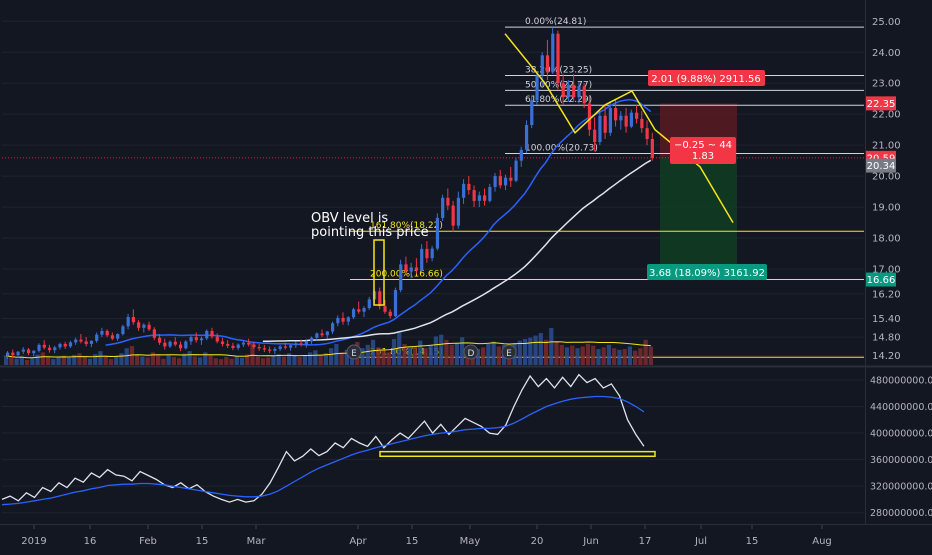 This screenshot has height=555, width=932. Describe the element at coordinates (323, 450) in the screenshot. I see `obv-ma-line` at that location.